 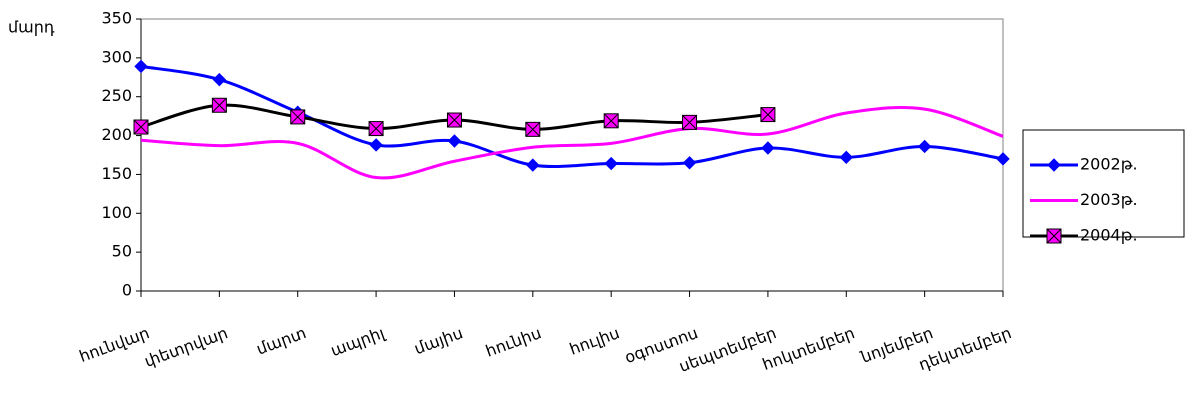 I want to click on y-axis-label: մարդ, so click(x=31, y=27).